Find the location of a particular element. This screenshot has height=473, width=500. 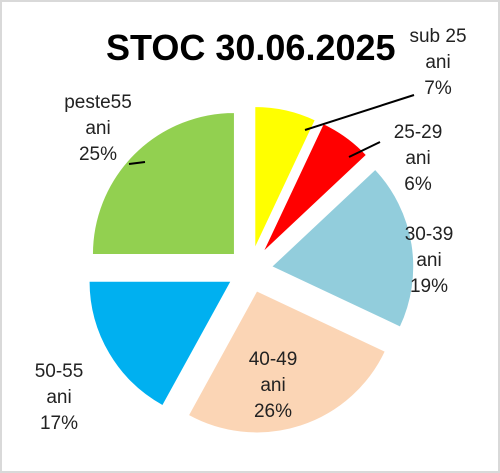

pie-slice-40-49-ani is located at coordinates (286, 362).